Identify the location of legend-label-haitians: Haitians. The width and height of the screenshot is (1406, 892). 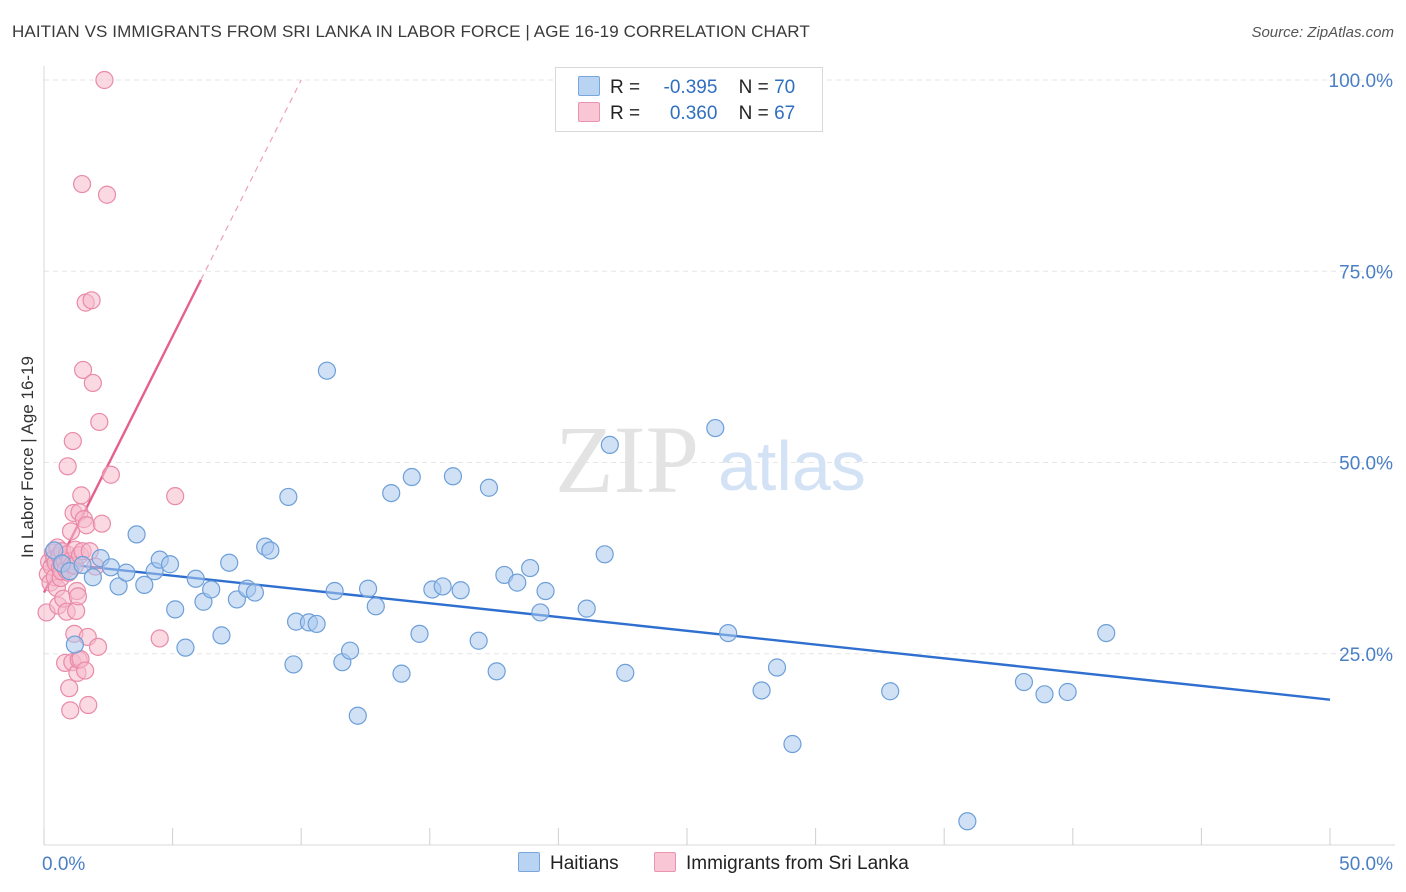
(584, 863).